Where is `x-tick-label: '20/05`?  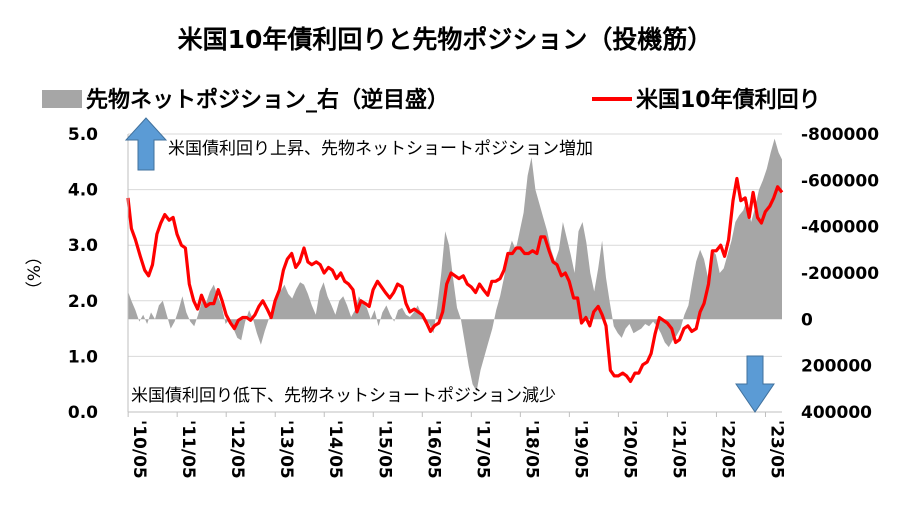
x-tick-label: '20/05 is located at coordinates (629, 449).